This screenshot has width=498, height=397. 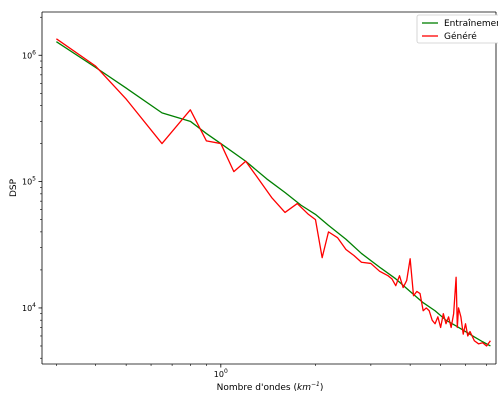 I want to click on legend-label-genere: Généré, so click(x=460, y=36).